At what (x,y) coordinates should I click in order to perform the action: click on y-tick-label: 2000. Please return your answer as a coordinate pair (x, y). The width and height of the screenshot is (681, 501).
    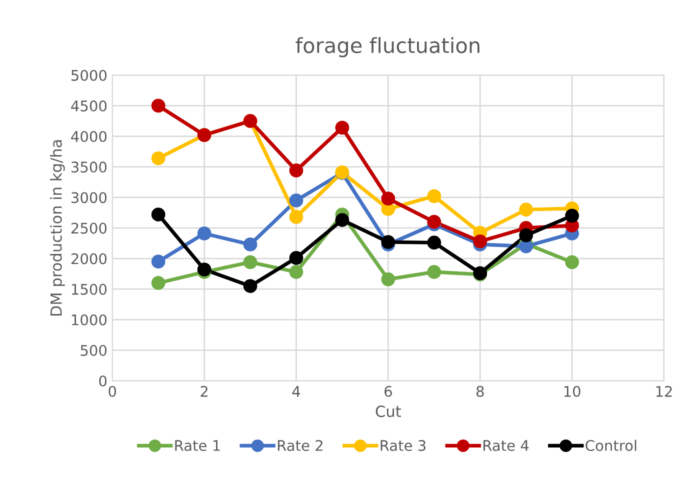
    Looking at the image, I should click on (89, 258).